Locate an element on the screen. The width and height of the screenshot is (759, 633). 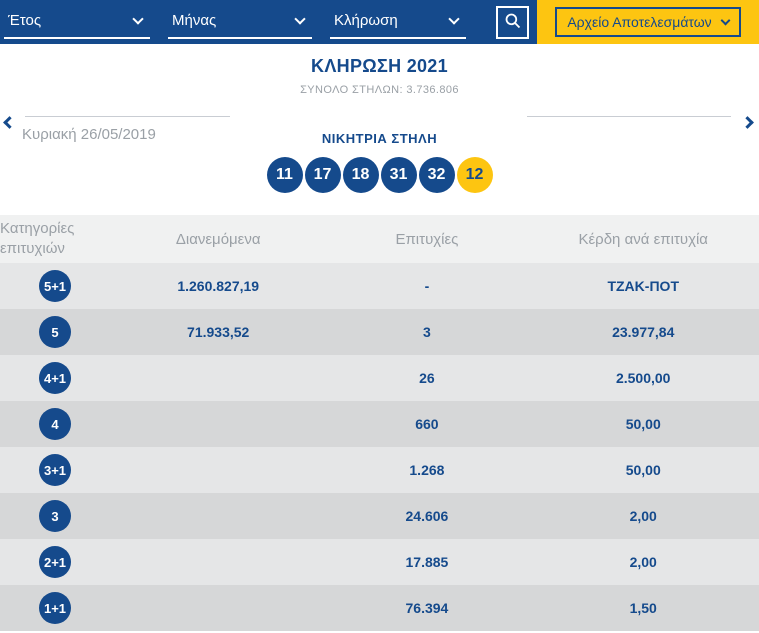
filter-dropdown: Κλήρωση is located at coordinates (398, 25).